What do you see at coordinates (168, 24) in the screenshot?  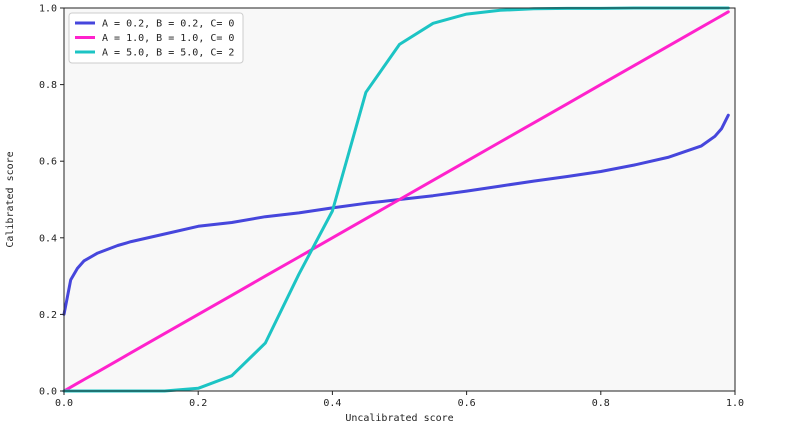 I see `legend-label-1: A = 0.2, B = 0.2, C= 0` at bounding box center [168, 24].